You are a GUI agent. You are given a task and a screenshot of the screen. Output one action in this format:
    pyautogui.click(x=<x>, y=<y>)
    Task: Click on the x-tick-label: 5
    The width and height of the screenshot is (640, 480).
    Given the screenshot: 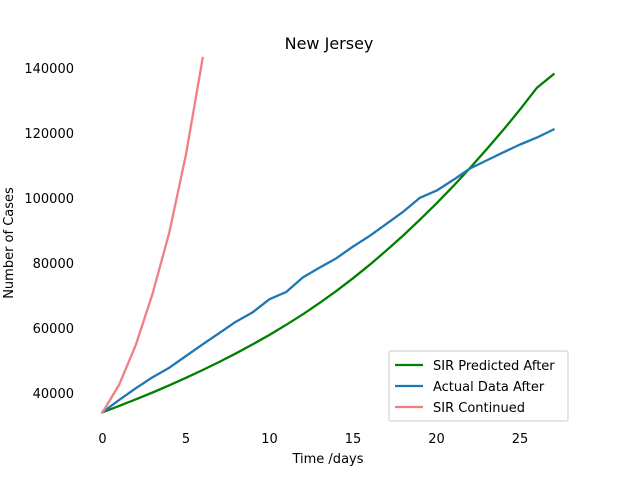 What is the action you would take?
    pyautogui.click(x=186, y=439)
    